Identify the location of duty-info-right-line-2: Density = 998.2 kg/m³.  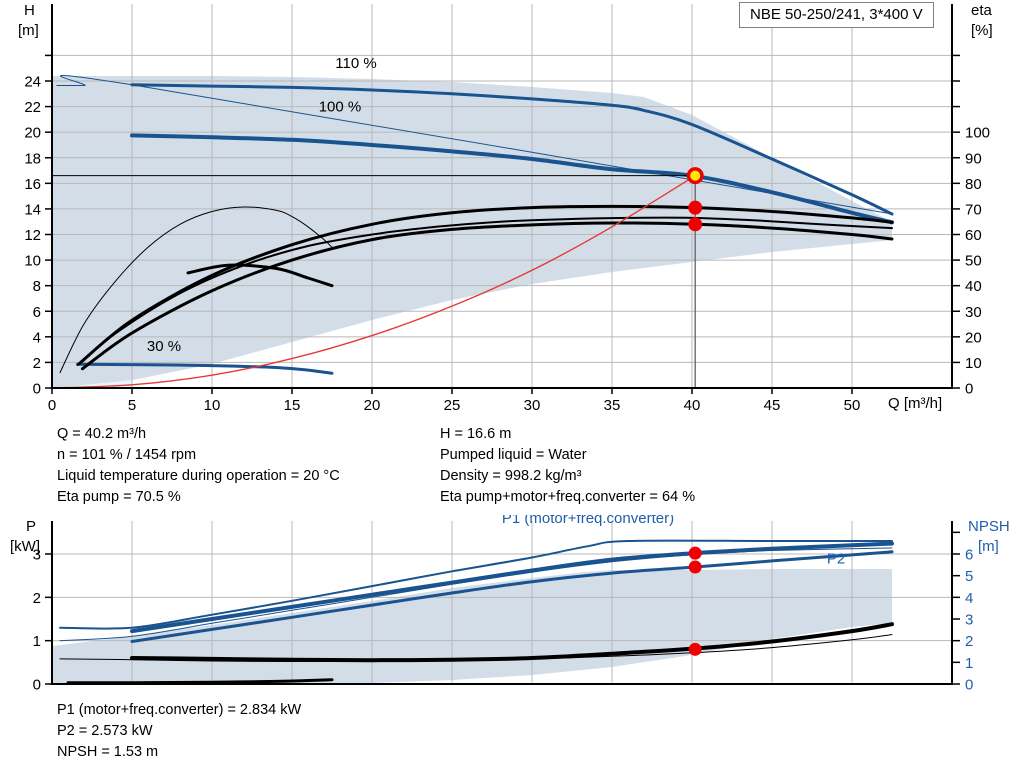
(511, 476).